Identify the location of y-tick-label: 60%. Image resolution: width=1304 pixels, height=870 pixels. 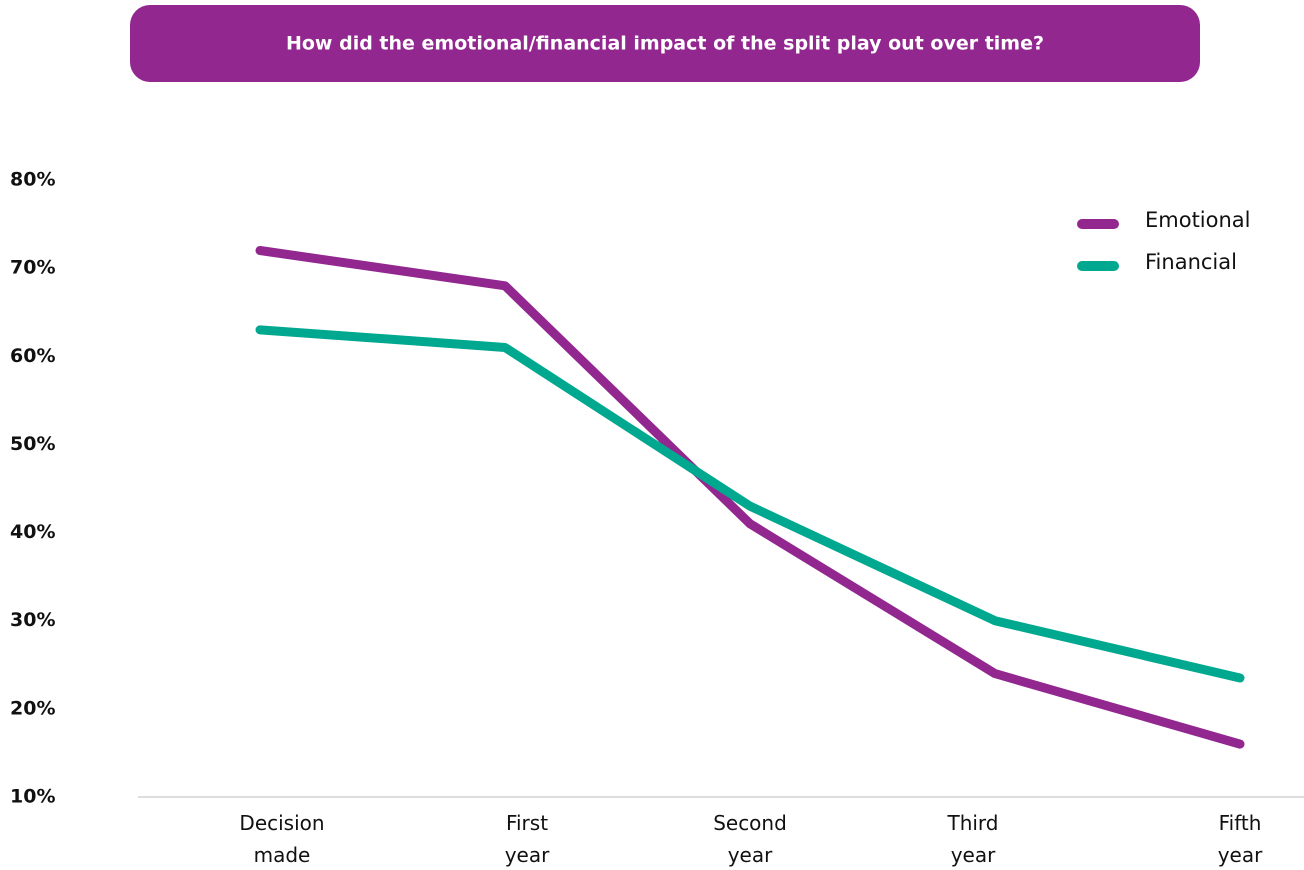
(32, 356).